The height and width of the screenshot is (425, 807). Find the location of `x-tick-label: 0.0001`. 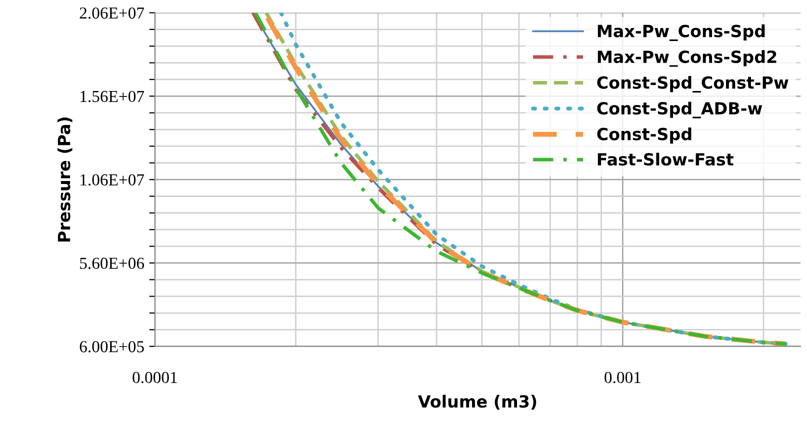

x-tick-label: 0.0001 is located at coordinates (154, 378).